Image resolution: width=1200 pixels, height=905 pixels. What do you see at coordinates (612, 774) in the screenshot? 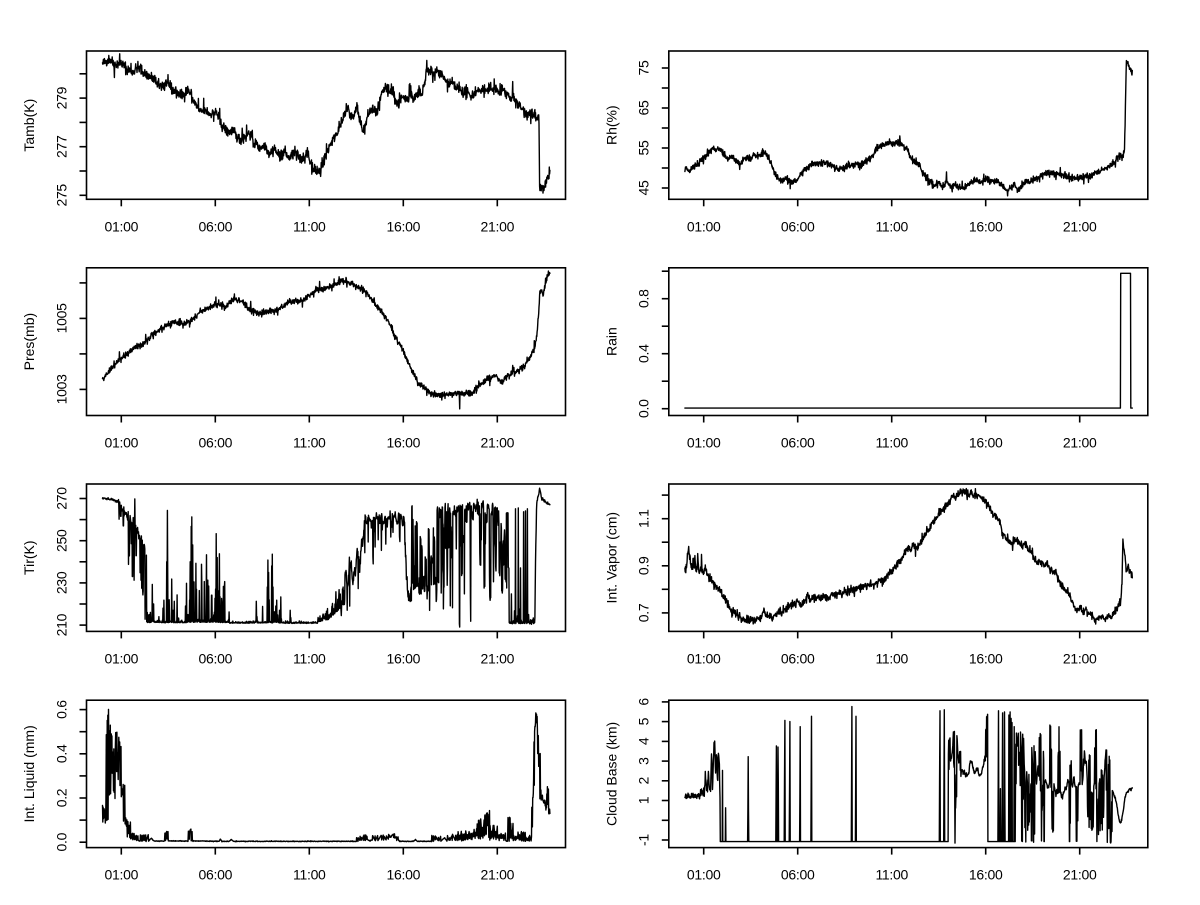
I see `svg-text: Cloud Base (km)` at bounding box center [612, 774].